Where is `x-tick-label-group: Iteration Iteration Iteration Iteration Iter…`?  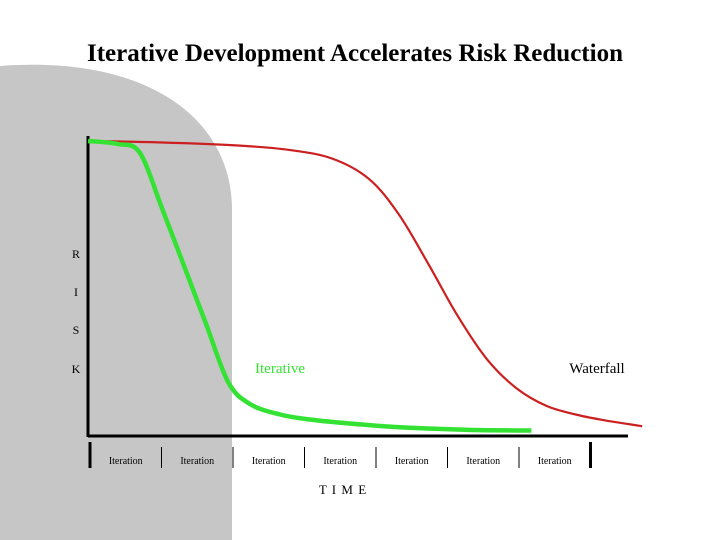
x-tick-label-group: Iteration Iteration Iteration Iteration Iter… is located at coordinates (340, 461).